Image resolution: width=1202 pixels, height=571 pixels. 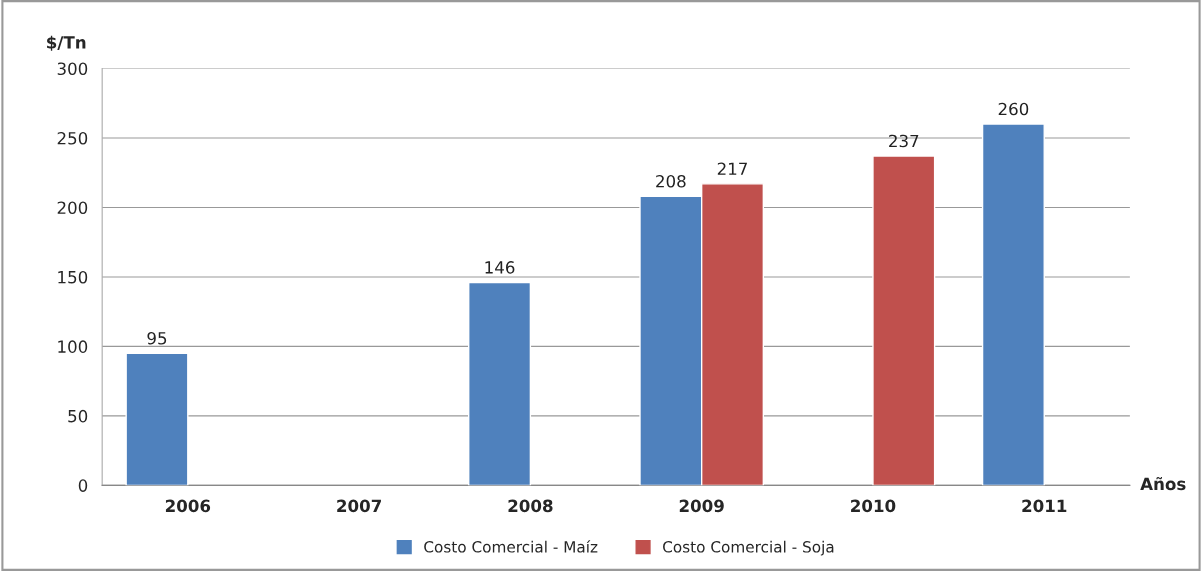 What do you see at coordinates (72, 69) in the screenshot?
I see `y-tick-label: 300` at bounding box center [72, 69].